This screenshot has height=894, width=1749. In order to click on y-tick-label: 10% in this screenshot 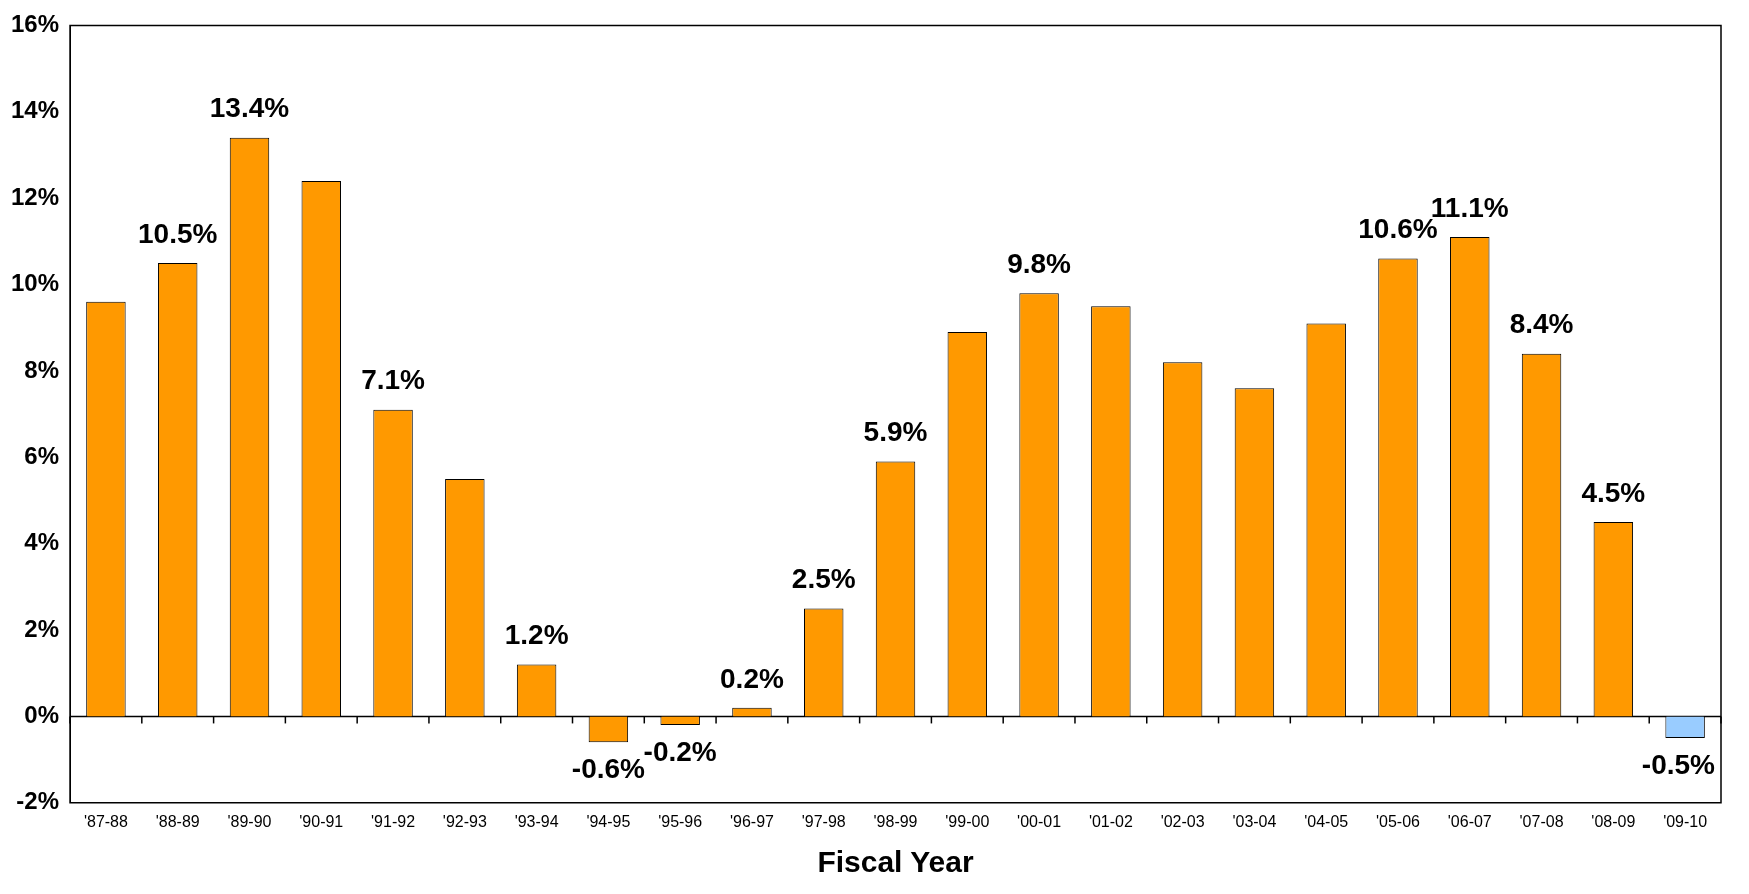, I will do `click(35, 283)`.